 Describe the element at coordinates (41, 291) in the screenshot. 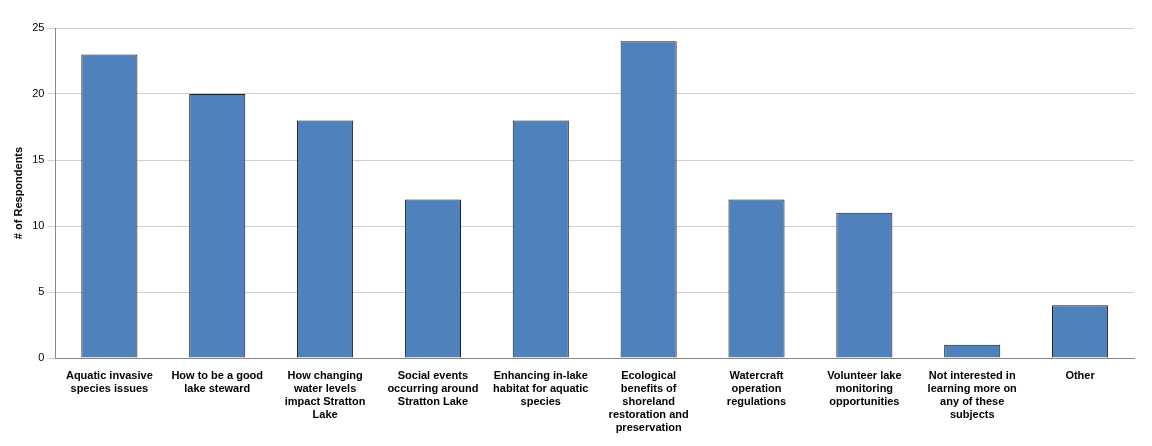

I see `y-tick-label: 5` at that location.